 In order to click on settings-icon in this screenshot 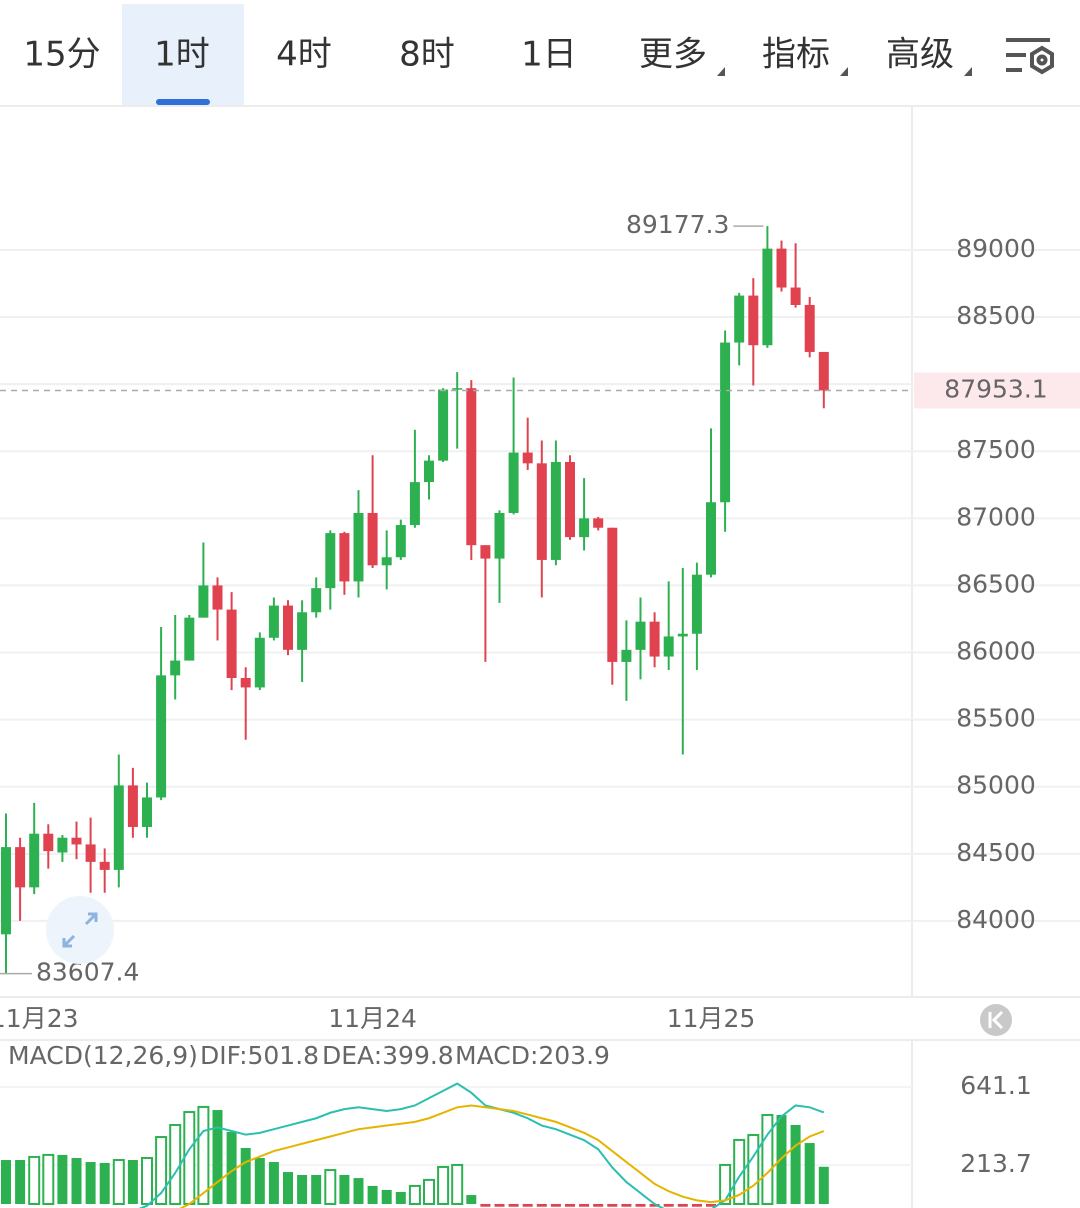, I will do `click(1030, 56)`.